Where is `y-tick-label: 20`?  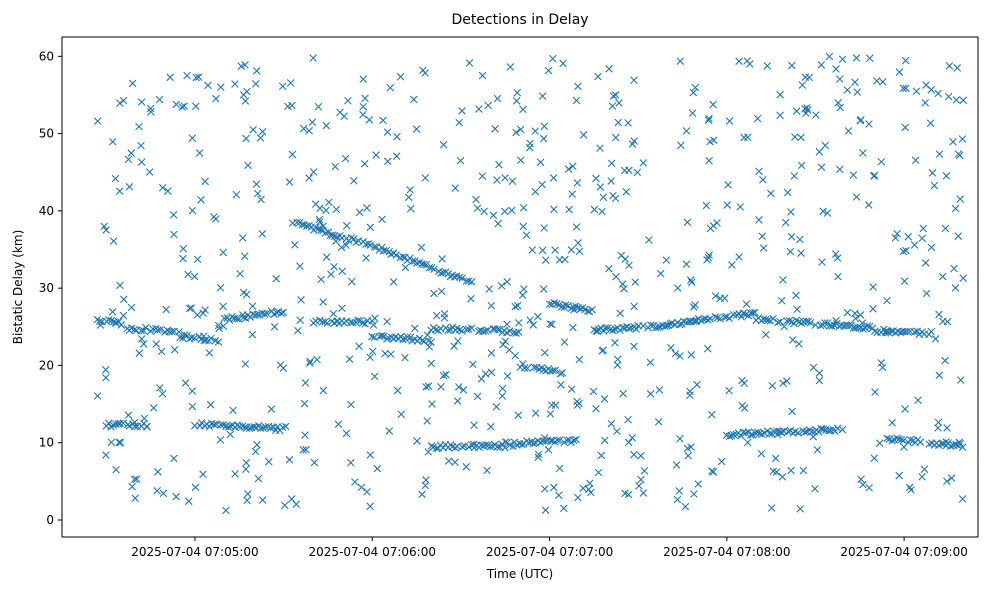 y-tick-label: 20 is located at coordinates (46, 365).